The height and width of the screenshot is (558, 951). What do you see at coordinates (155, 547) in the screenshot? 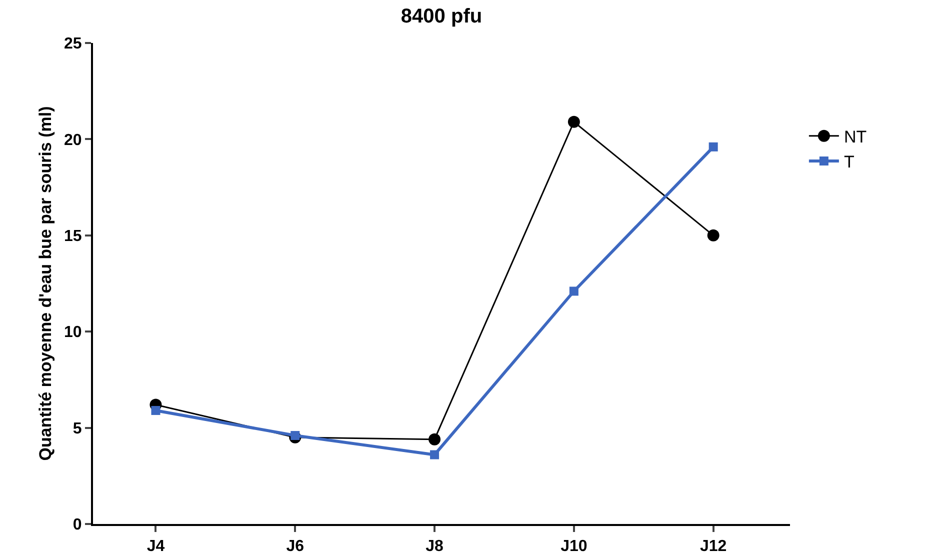
I see `x-tick-label: J4` at bounding box center [155, 547].